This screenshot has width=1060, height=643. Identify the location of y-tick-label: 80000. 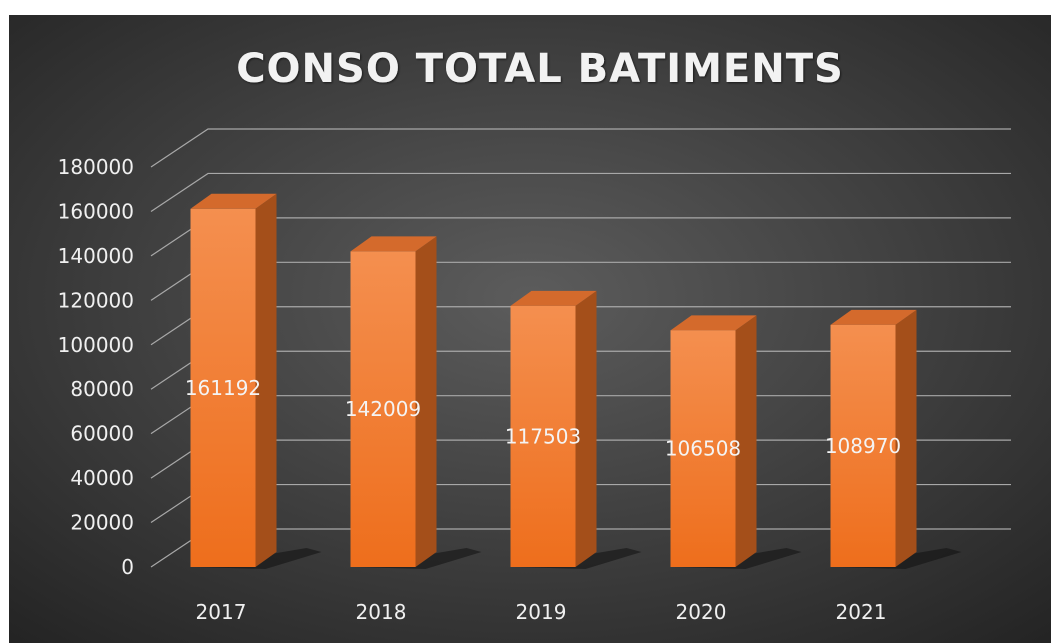
(102, 389).